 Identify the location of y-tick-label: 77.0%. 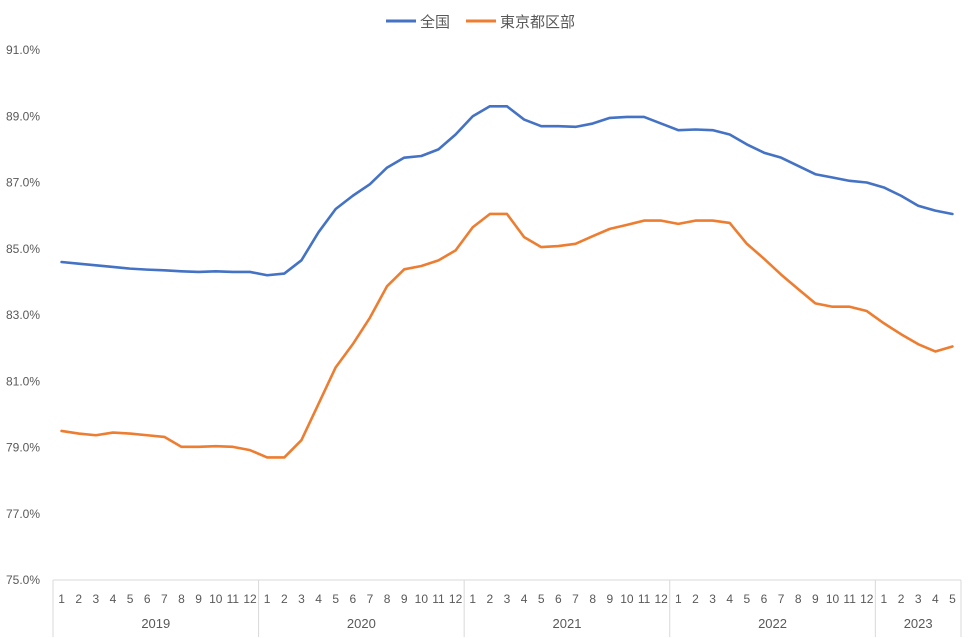
(23, 514).